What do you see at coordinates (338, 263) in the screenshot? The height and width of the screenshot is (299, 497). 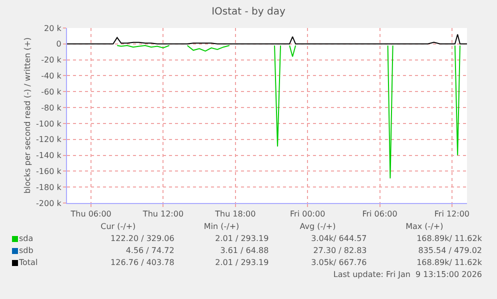 I see `text: 3.05k/ 667.76` at bounding box center [338, 263].